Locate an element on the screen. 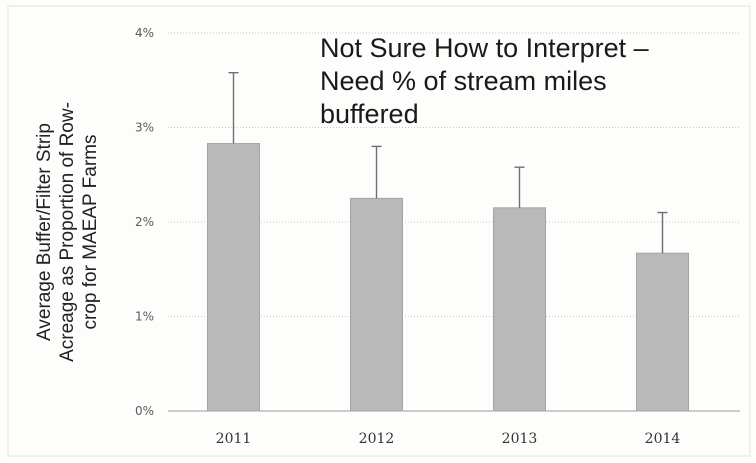  x-tick-label: 2011 is located at coordinates (234, 439).